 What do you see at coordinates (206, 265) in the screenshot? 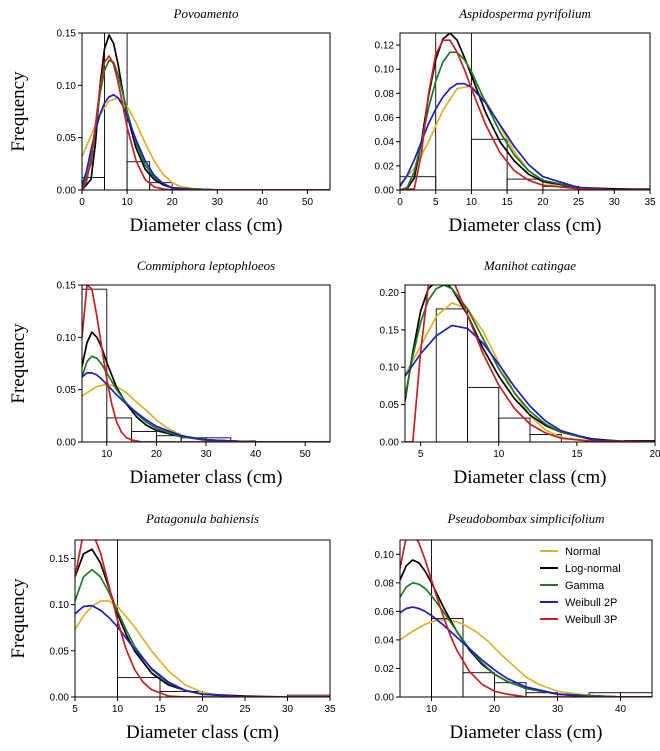
I see `chart-title: Commiphora leptophloeos` at bounding box center [206, 265].